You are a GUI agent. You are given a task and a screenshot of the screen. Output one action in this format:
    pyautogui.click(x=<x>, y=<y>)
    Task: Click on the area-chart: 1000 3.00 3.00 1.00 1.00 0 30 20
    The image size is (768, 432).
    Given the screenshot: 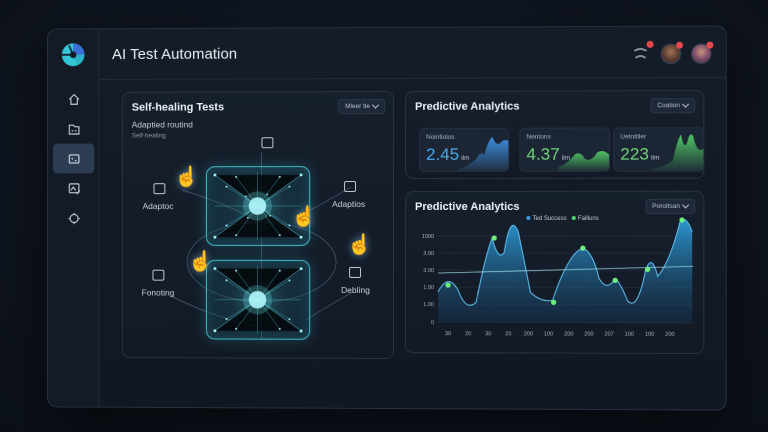 What is the action you would take?
    pyautogui.click(x=563, y=277)
    